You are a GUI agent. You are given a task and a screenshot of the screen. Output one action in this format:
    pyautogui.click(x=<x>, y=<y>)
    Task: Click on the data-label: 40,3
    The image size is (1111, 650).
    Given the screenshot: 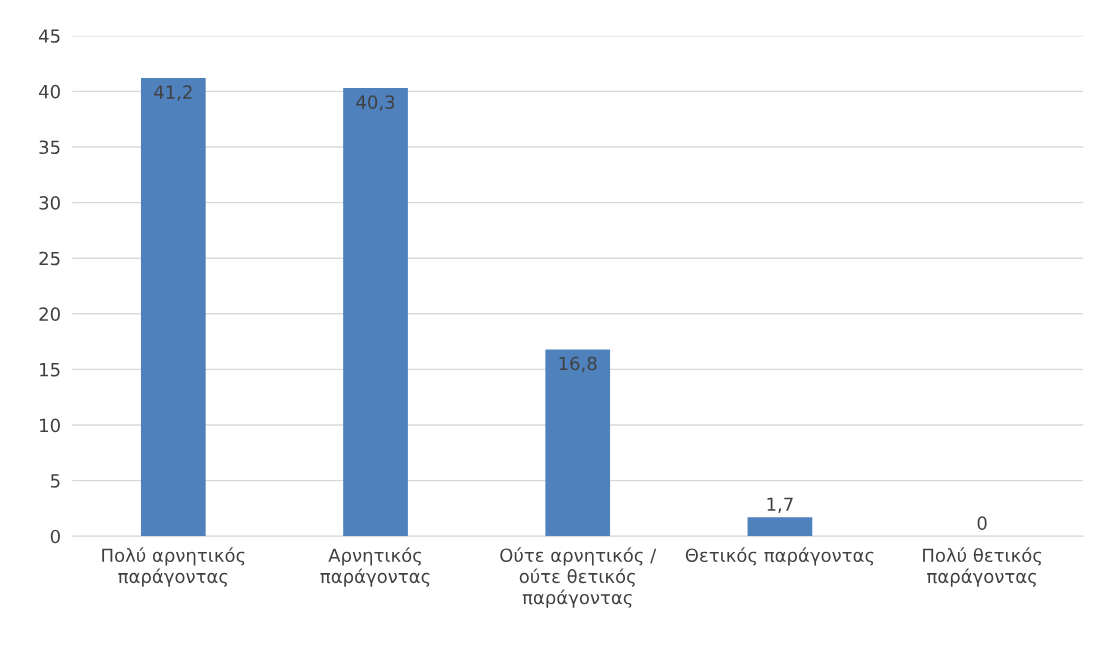 What is the action you would take?
    pyautogui.click(x=375, y=103)
    